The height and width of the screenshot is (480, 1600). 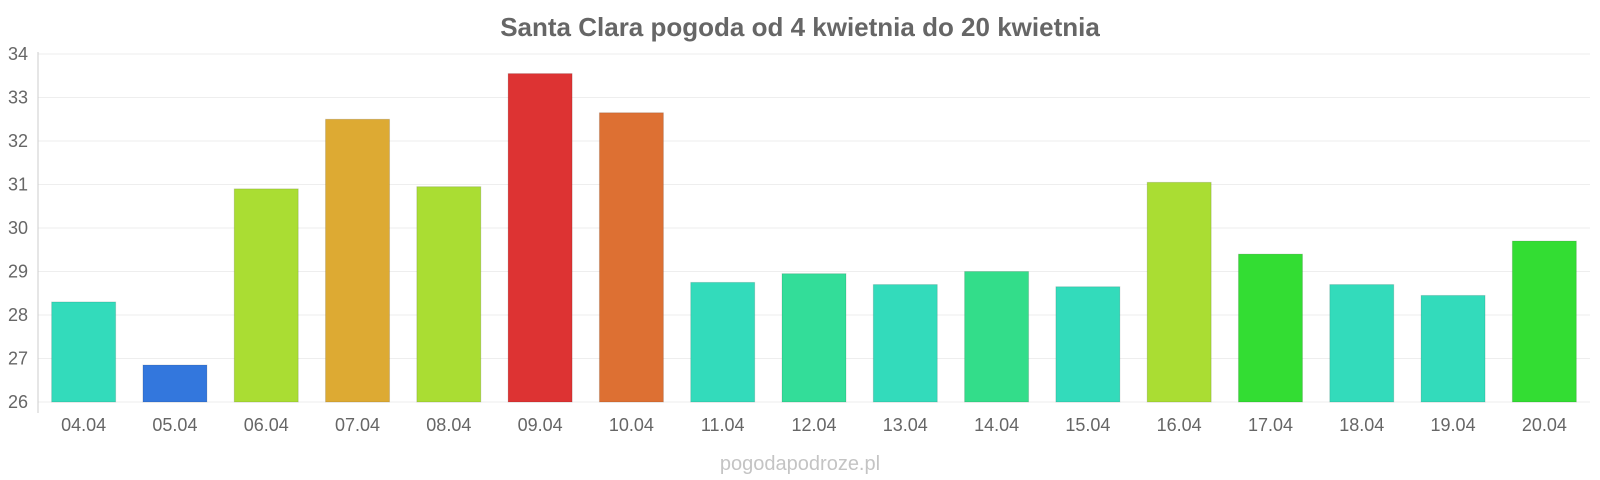 What do you see at coordinates (1453, 425) in the screenshot?
I see `x-tick-label: 19.04` at bounding box center [1453, 425].